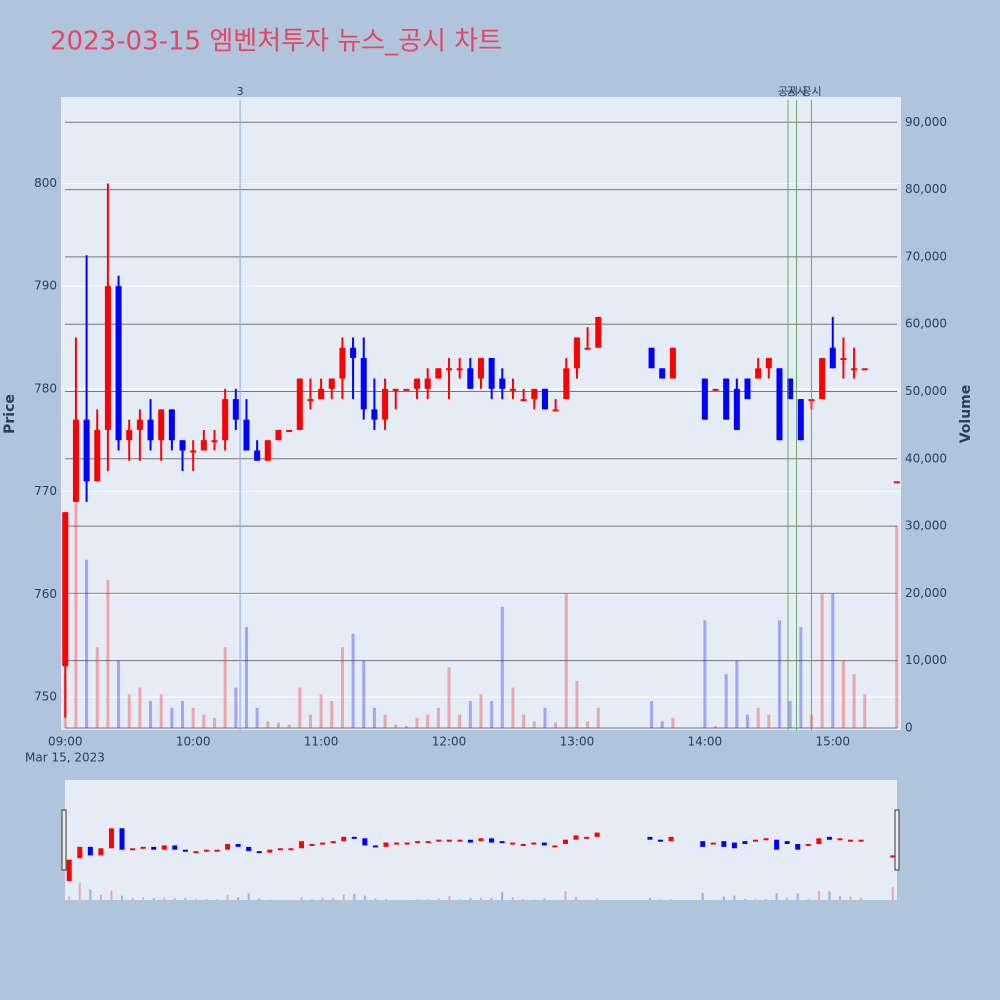  I want to click on slider-handle-left, so click(64, 840).